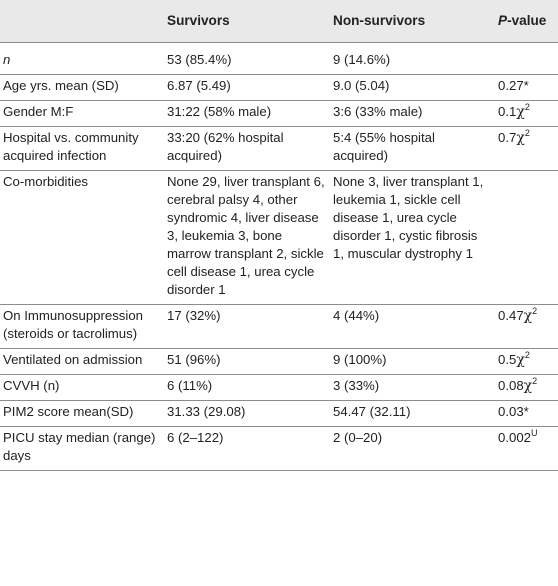 This screenshot has height=586, width=558. Describe the element at coordinates (384, 146) in the screenshot. I see `non-survivors-cell: 5:4 (55% hospital acquired)` at that location.